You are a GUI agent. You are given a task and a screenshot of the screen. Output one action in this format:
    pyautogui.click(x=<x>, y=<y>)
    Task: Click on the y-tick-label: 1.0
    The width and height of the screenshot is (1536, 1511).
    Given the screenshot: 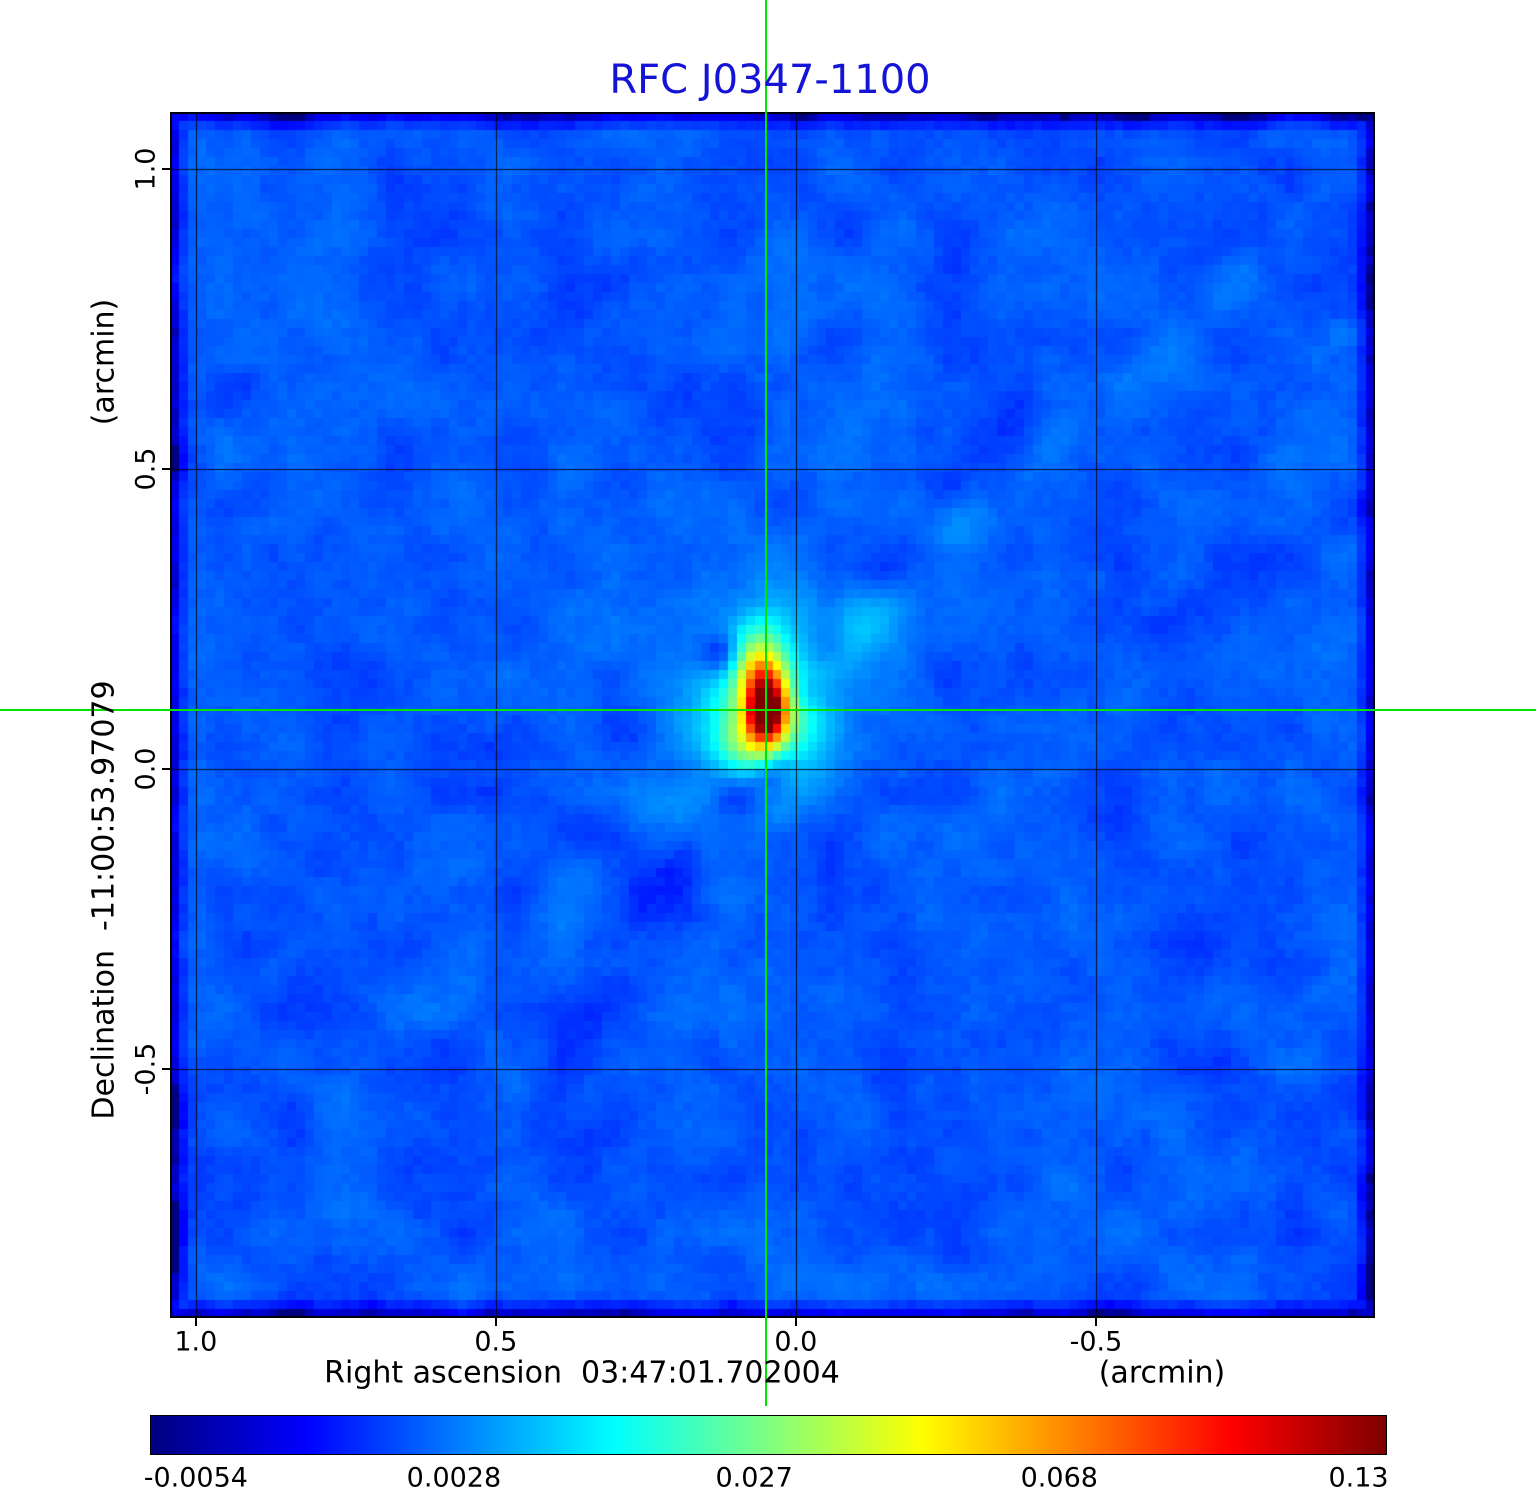 What is the action you would take?
    pyautogui.click(x=146, y=169)
    